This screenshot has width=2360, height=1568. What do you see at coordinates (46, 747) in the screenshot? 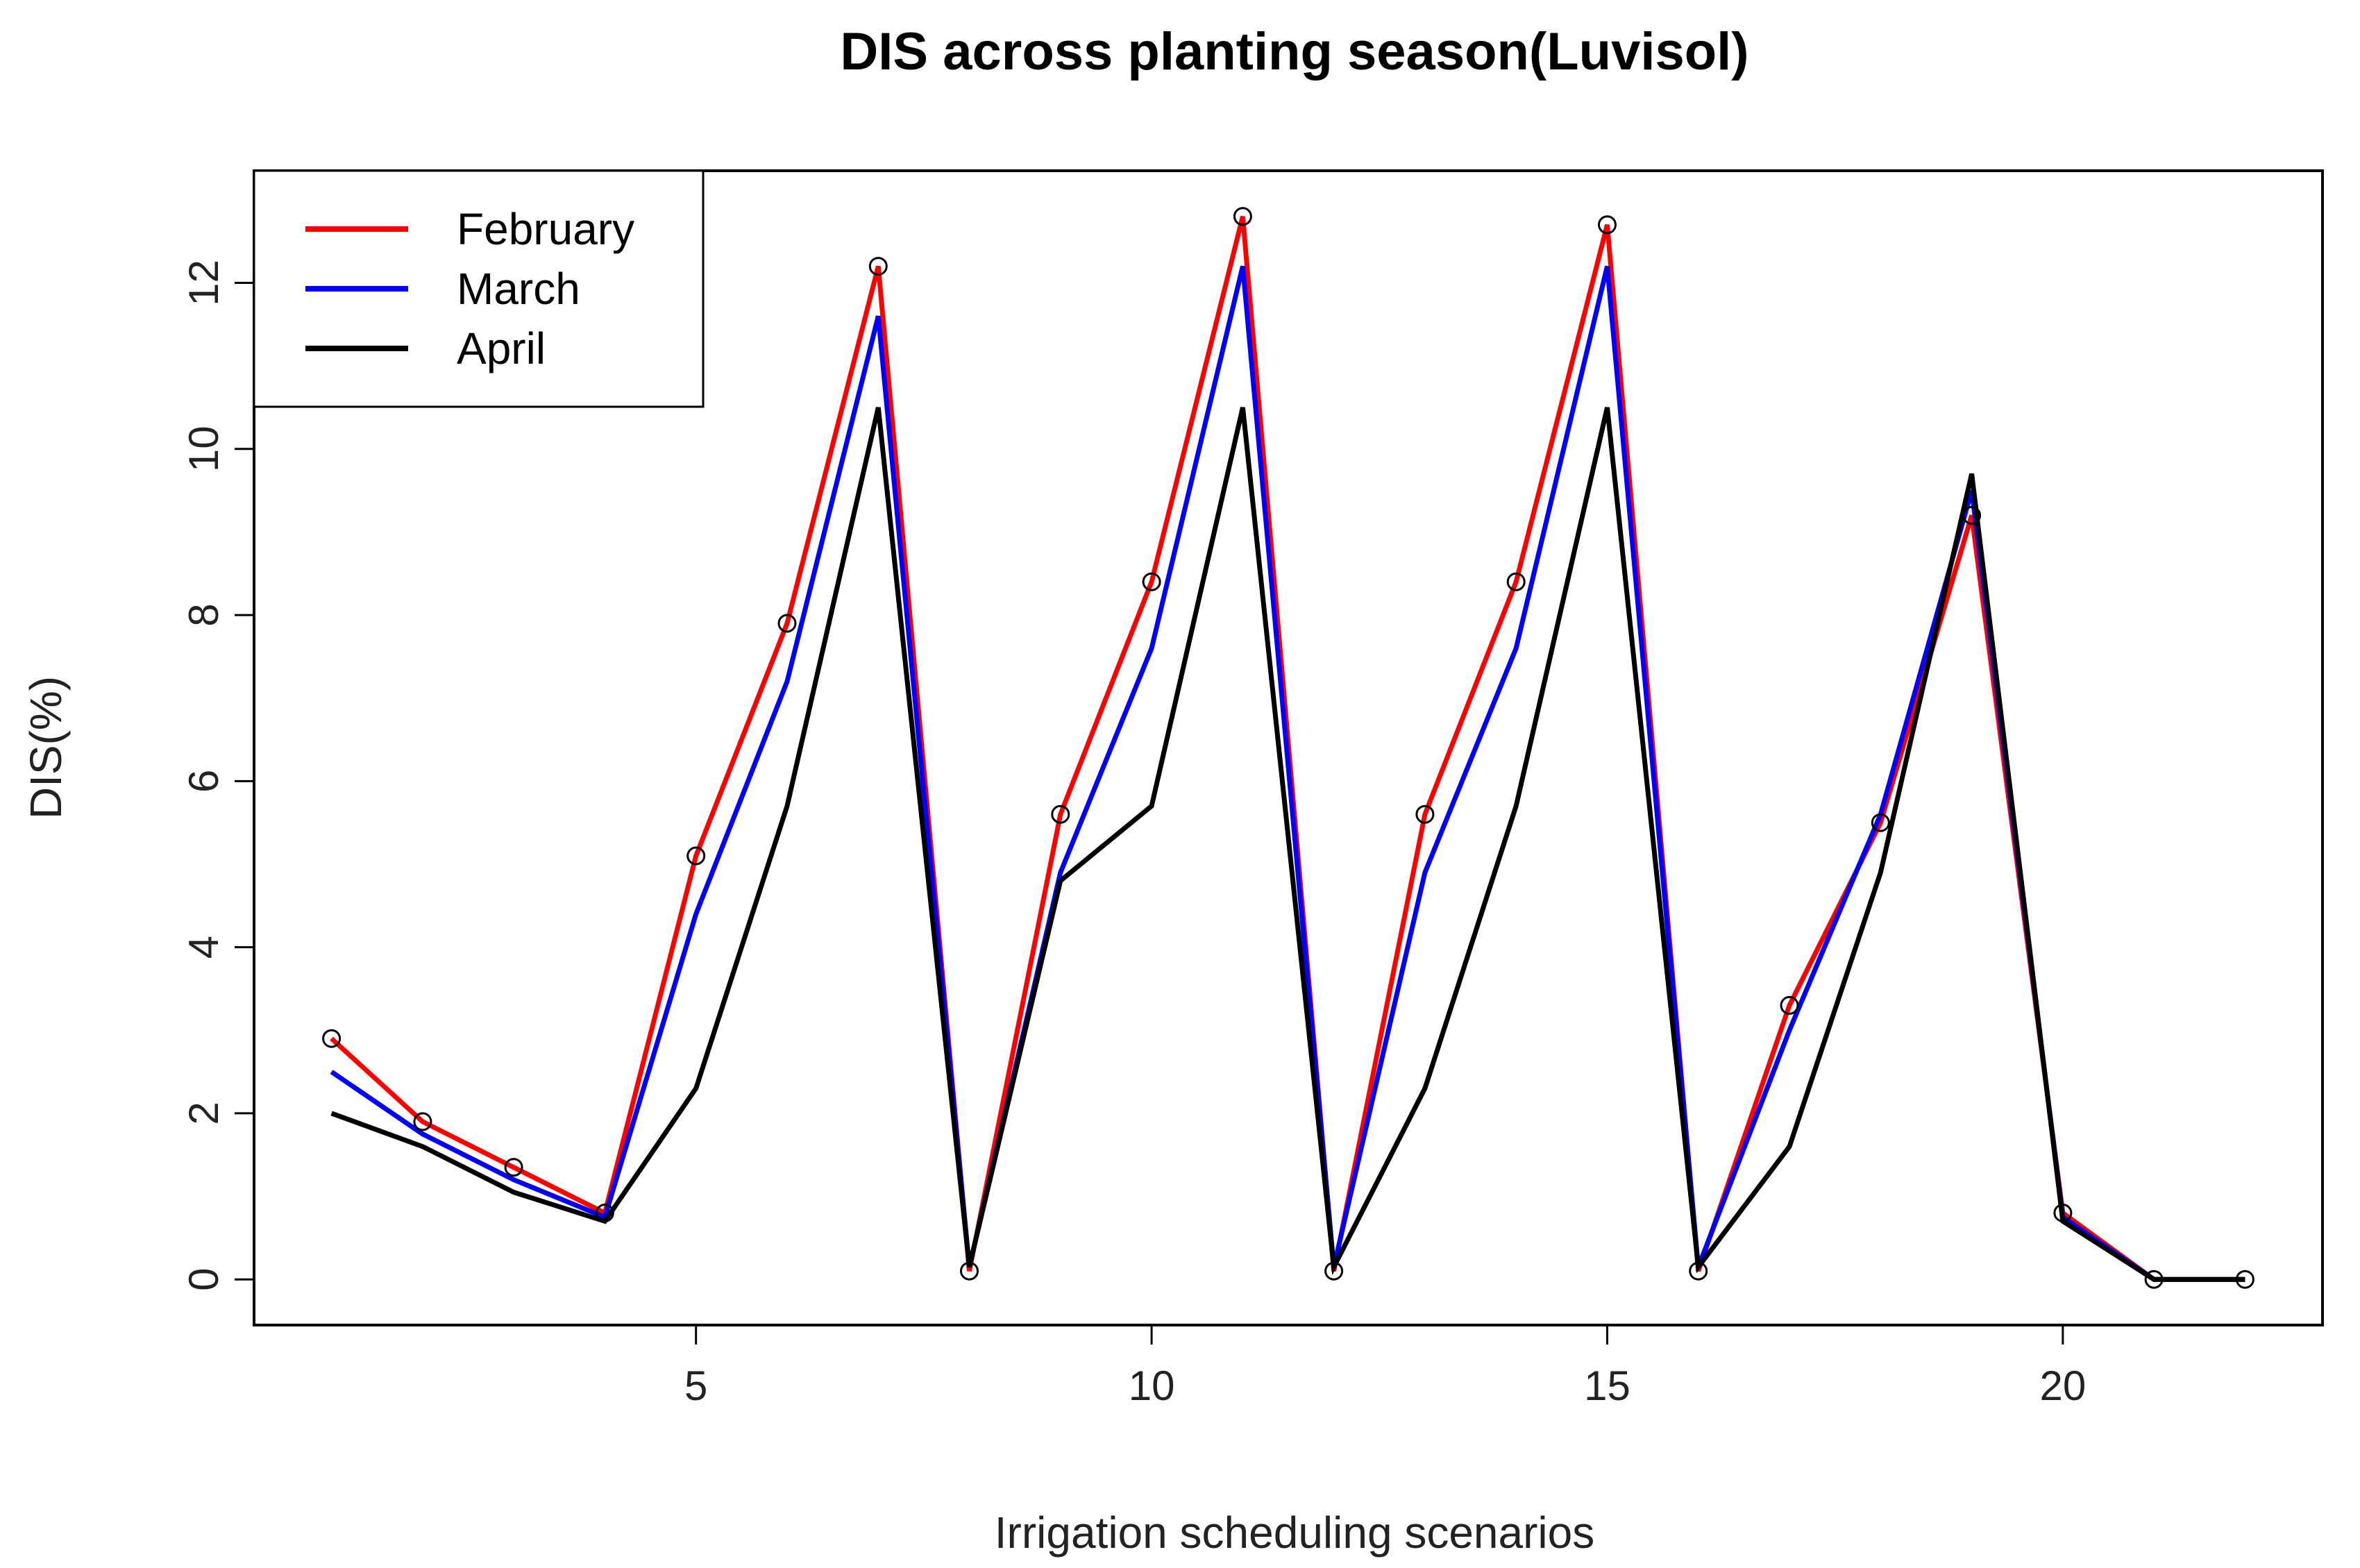
I see `y-axis-label: DIS(%)` at bounding box center [46, 747].